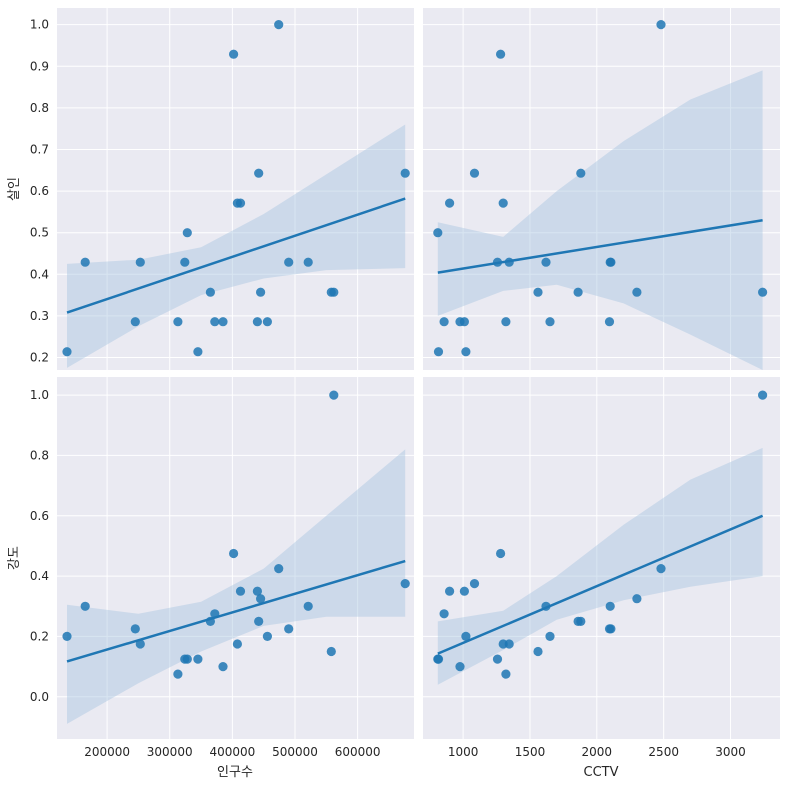 The width and height of the screenshot is (790, 790). Describe the element at coordinates (463, 752) in the screenshot. I see `x-tick-label: 1000` at that location.